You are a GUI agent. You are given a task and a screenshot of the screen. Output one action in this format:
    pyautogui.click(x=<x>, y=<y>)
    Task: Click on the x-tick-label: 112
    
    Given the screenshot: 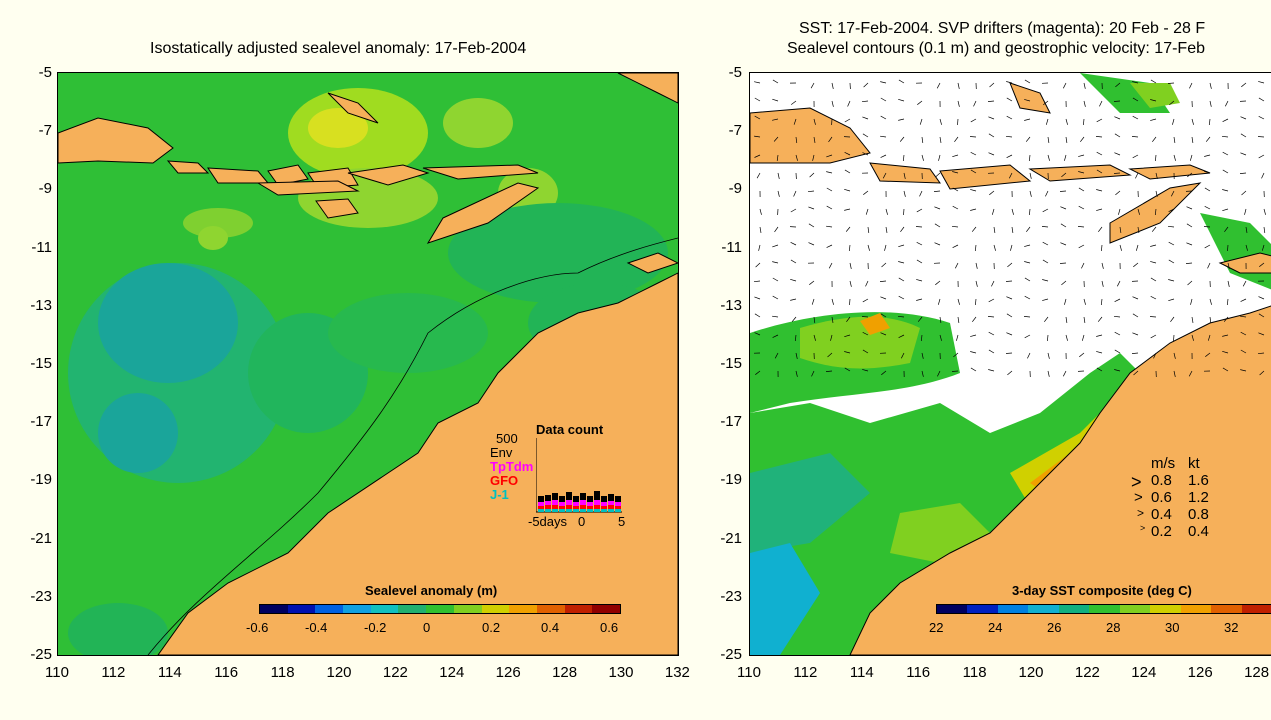 What is the action you would take?
    pyautogui.click(x=113, y=672)
    